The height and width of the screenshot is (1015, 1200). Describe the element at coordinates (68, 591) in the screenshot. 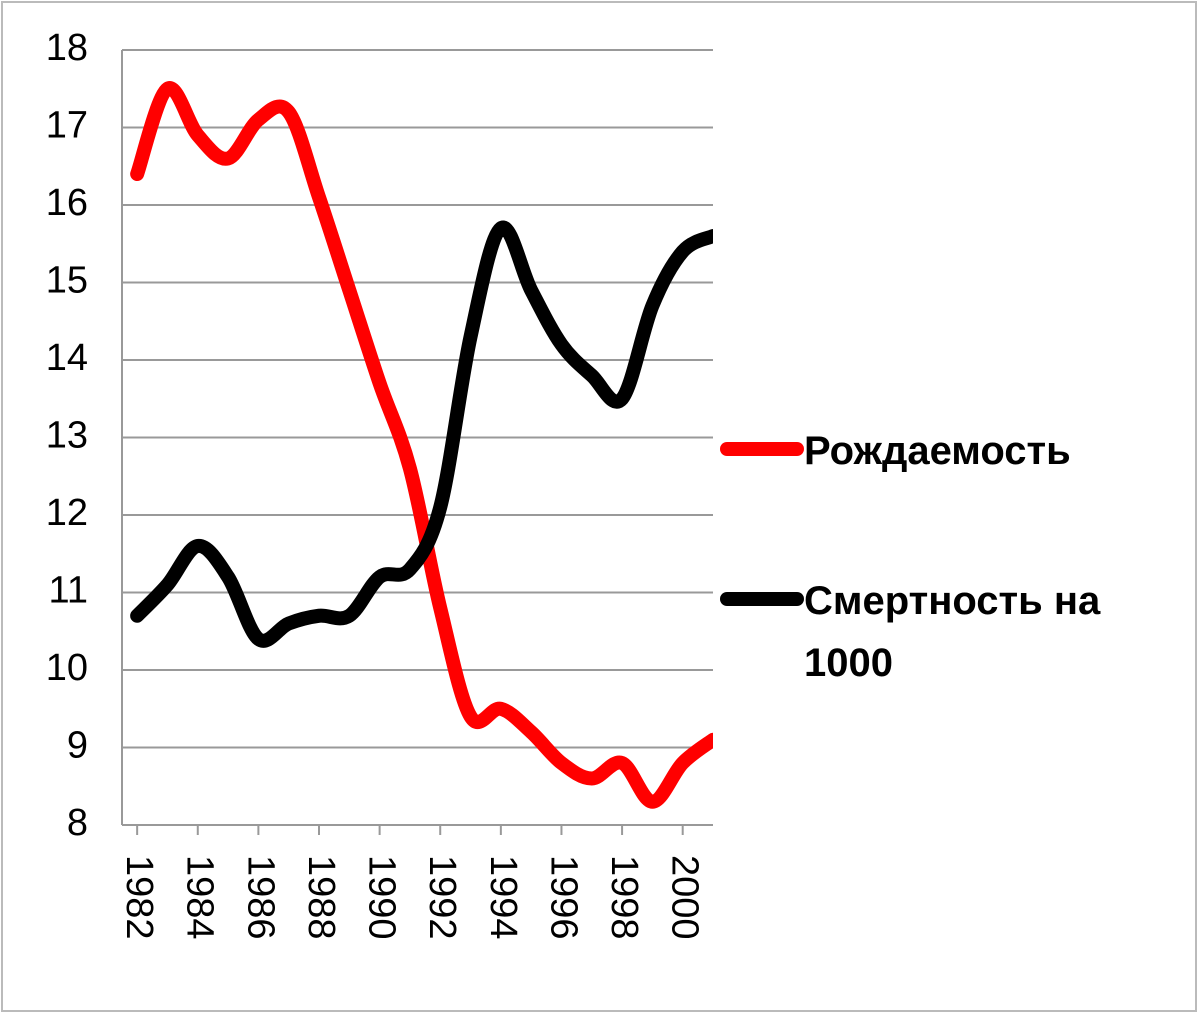

I see `y-tick-label: 11` at that location.